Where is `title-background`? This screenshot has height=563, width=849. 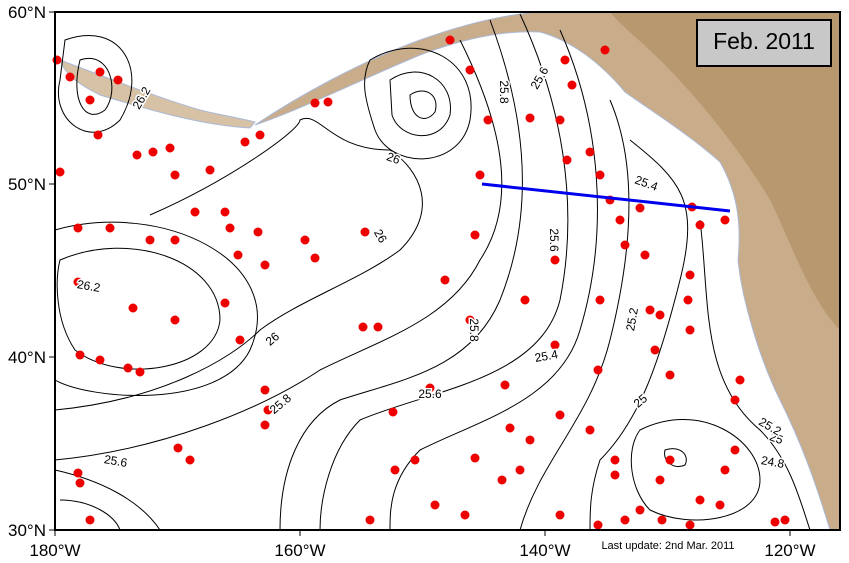
title-background is located at coordinates (764, 43).